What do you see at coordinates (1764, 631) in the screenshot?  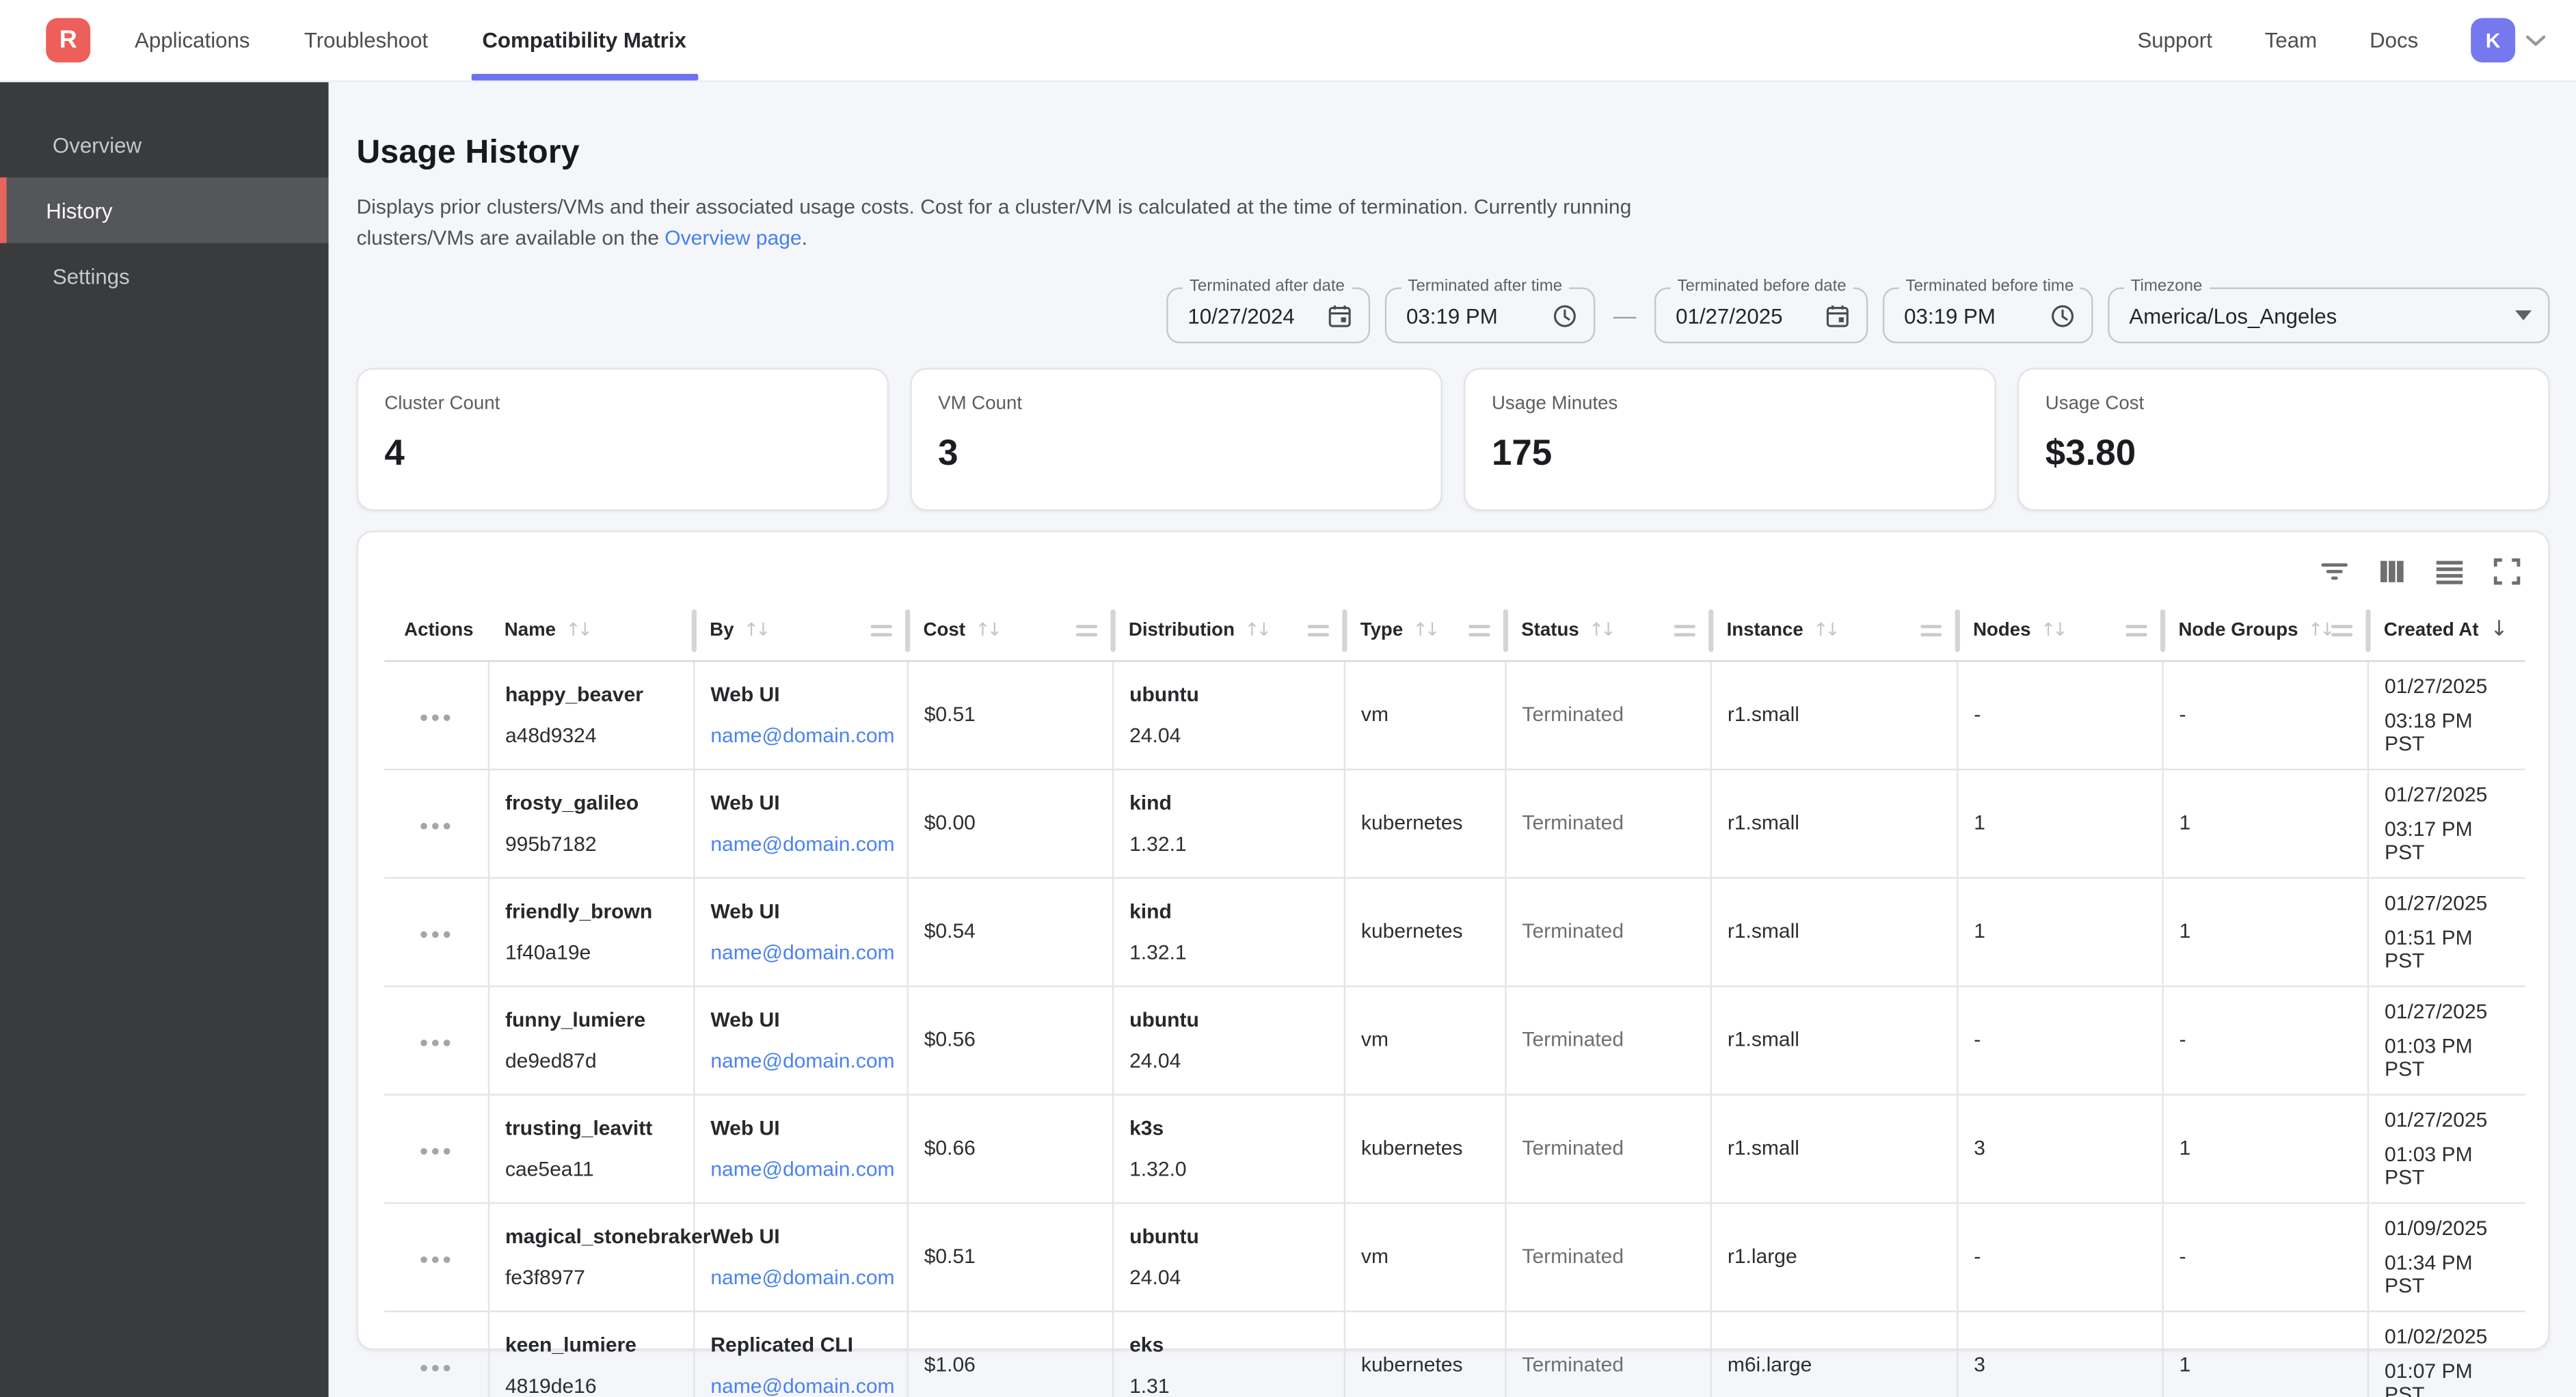 I see `column-label: Instance` at bounding box center [1764, 631].